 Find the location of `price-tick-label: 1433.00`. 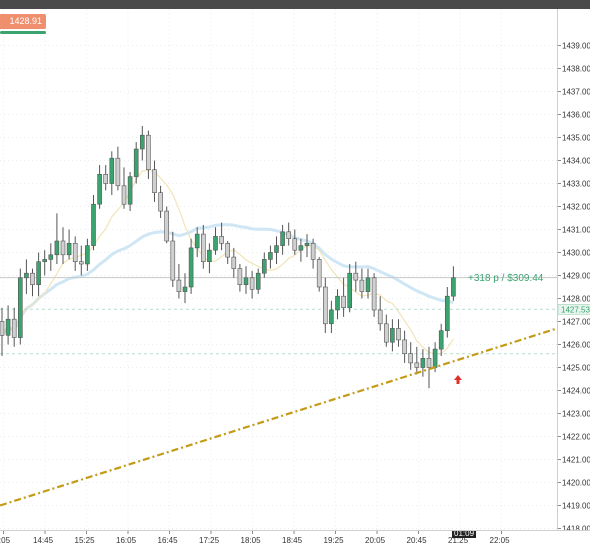

price-tick-label: 1433.00 is located at coordinates (576, 184).